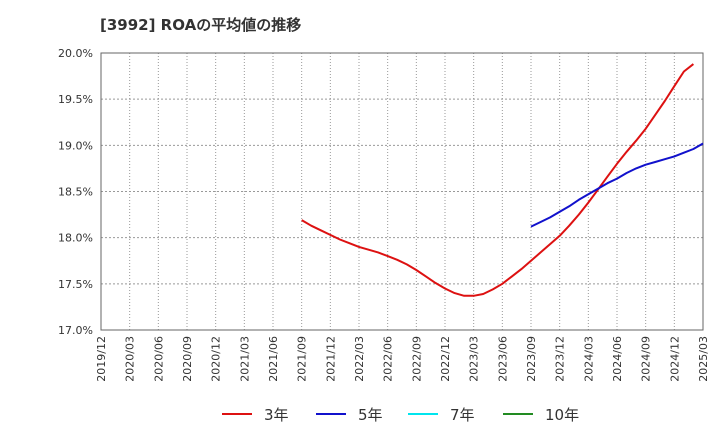  What do you see at coordinates (187, 359) in the screenshot?
I see `x-tick-label: 2020/09` at bounding box center [187, 359].